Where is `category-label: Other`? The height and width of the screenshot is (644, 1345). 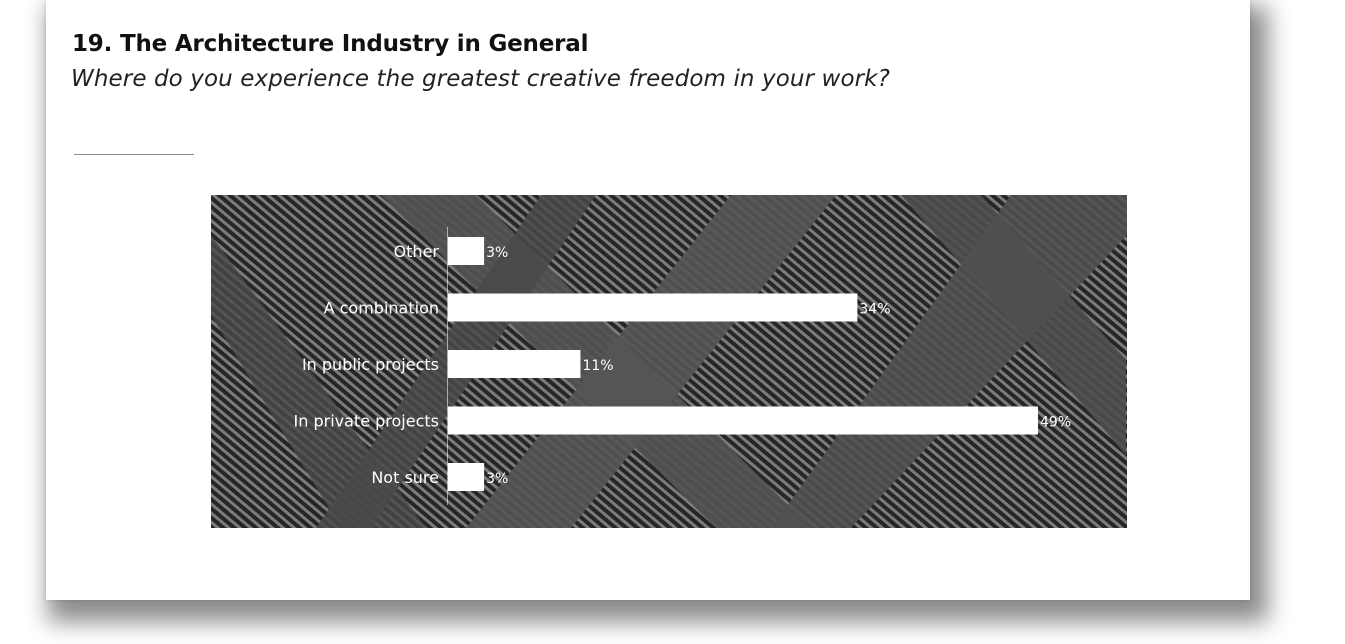
category-label: Other is located at coordinates (417, 251).